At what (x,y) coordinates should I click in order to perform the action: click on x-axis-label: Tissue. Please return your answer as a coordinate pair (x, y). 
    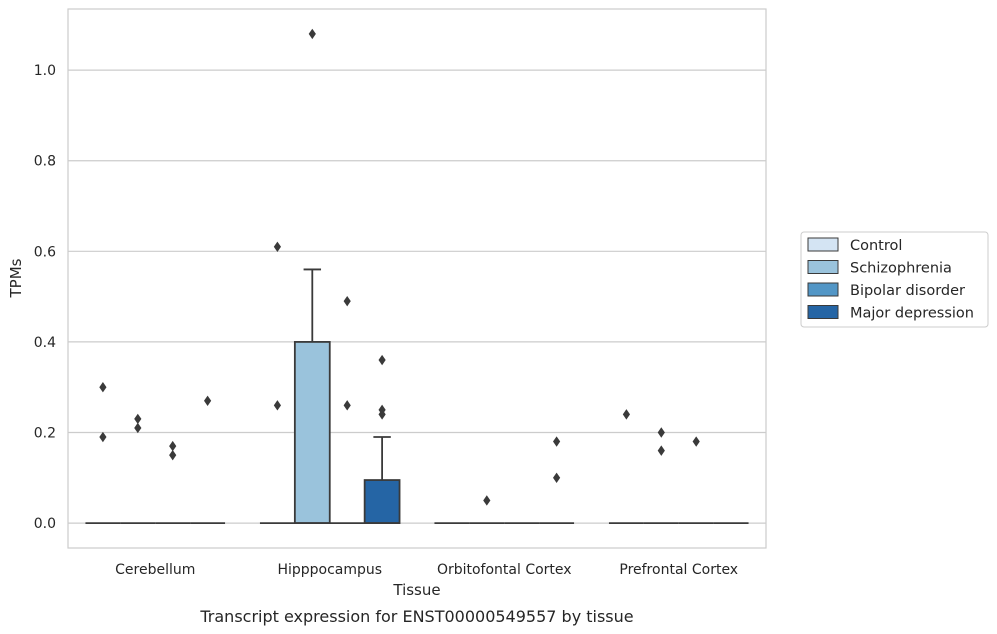
    Looking at the image, I should click on (416, 590).